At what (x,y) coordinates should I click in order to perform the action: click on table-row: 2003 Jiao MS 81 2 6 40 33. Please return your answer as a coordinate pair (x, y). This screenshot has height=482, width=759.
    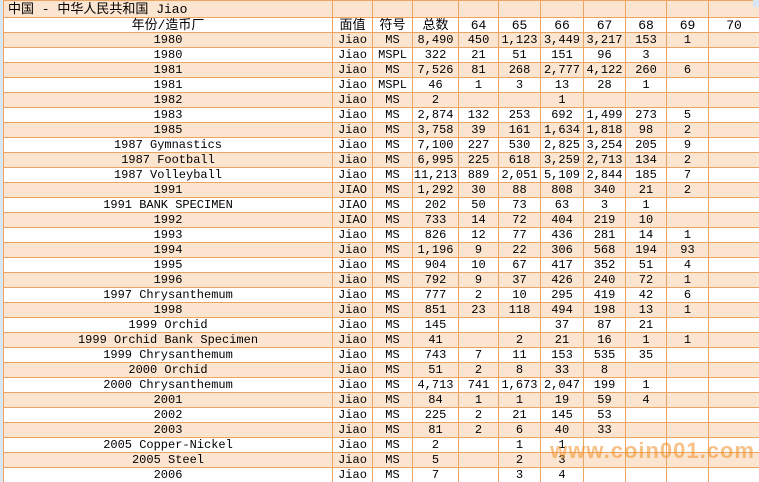
    Looking at the image, I should click on (381, 430).